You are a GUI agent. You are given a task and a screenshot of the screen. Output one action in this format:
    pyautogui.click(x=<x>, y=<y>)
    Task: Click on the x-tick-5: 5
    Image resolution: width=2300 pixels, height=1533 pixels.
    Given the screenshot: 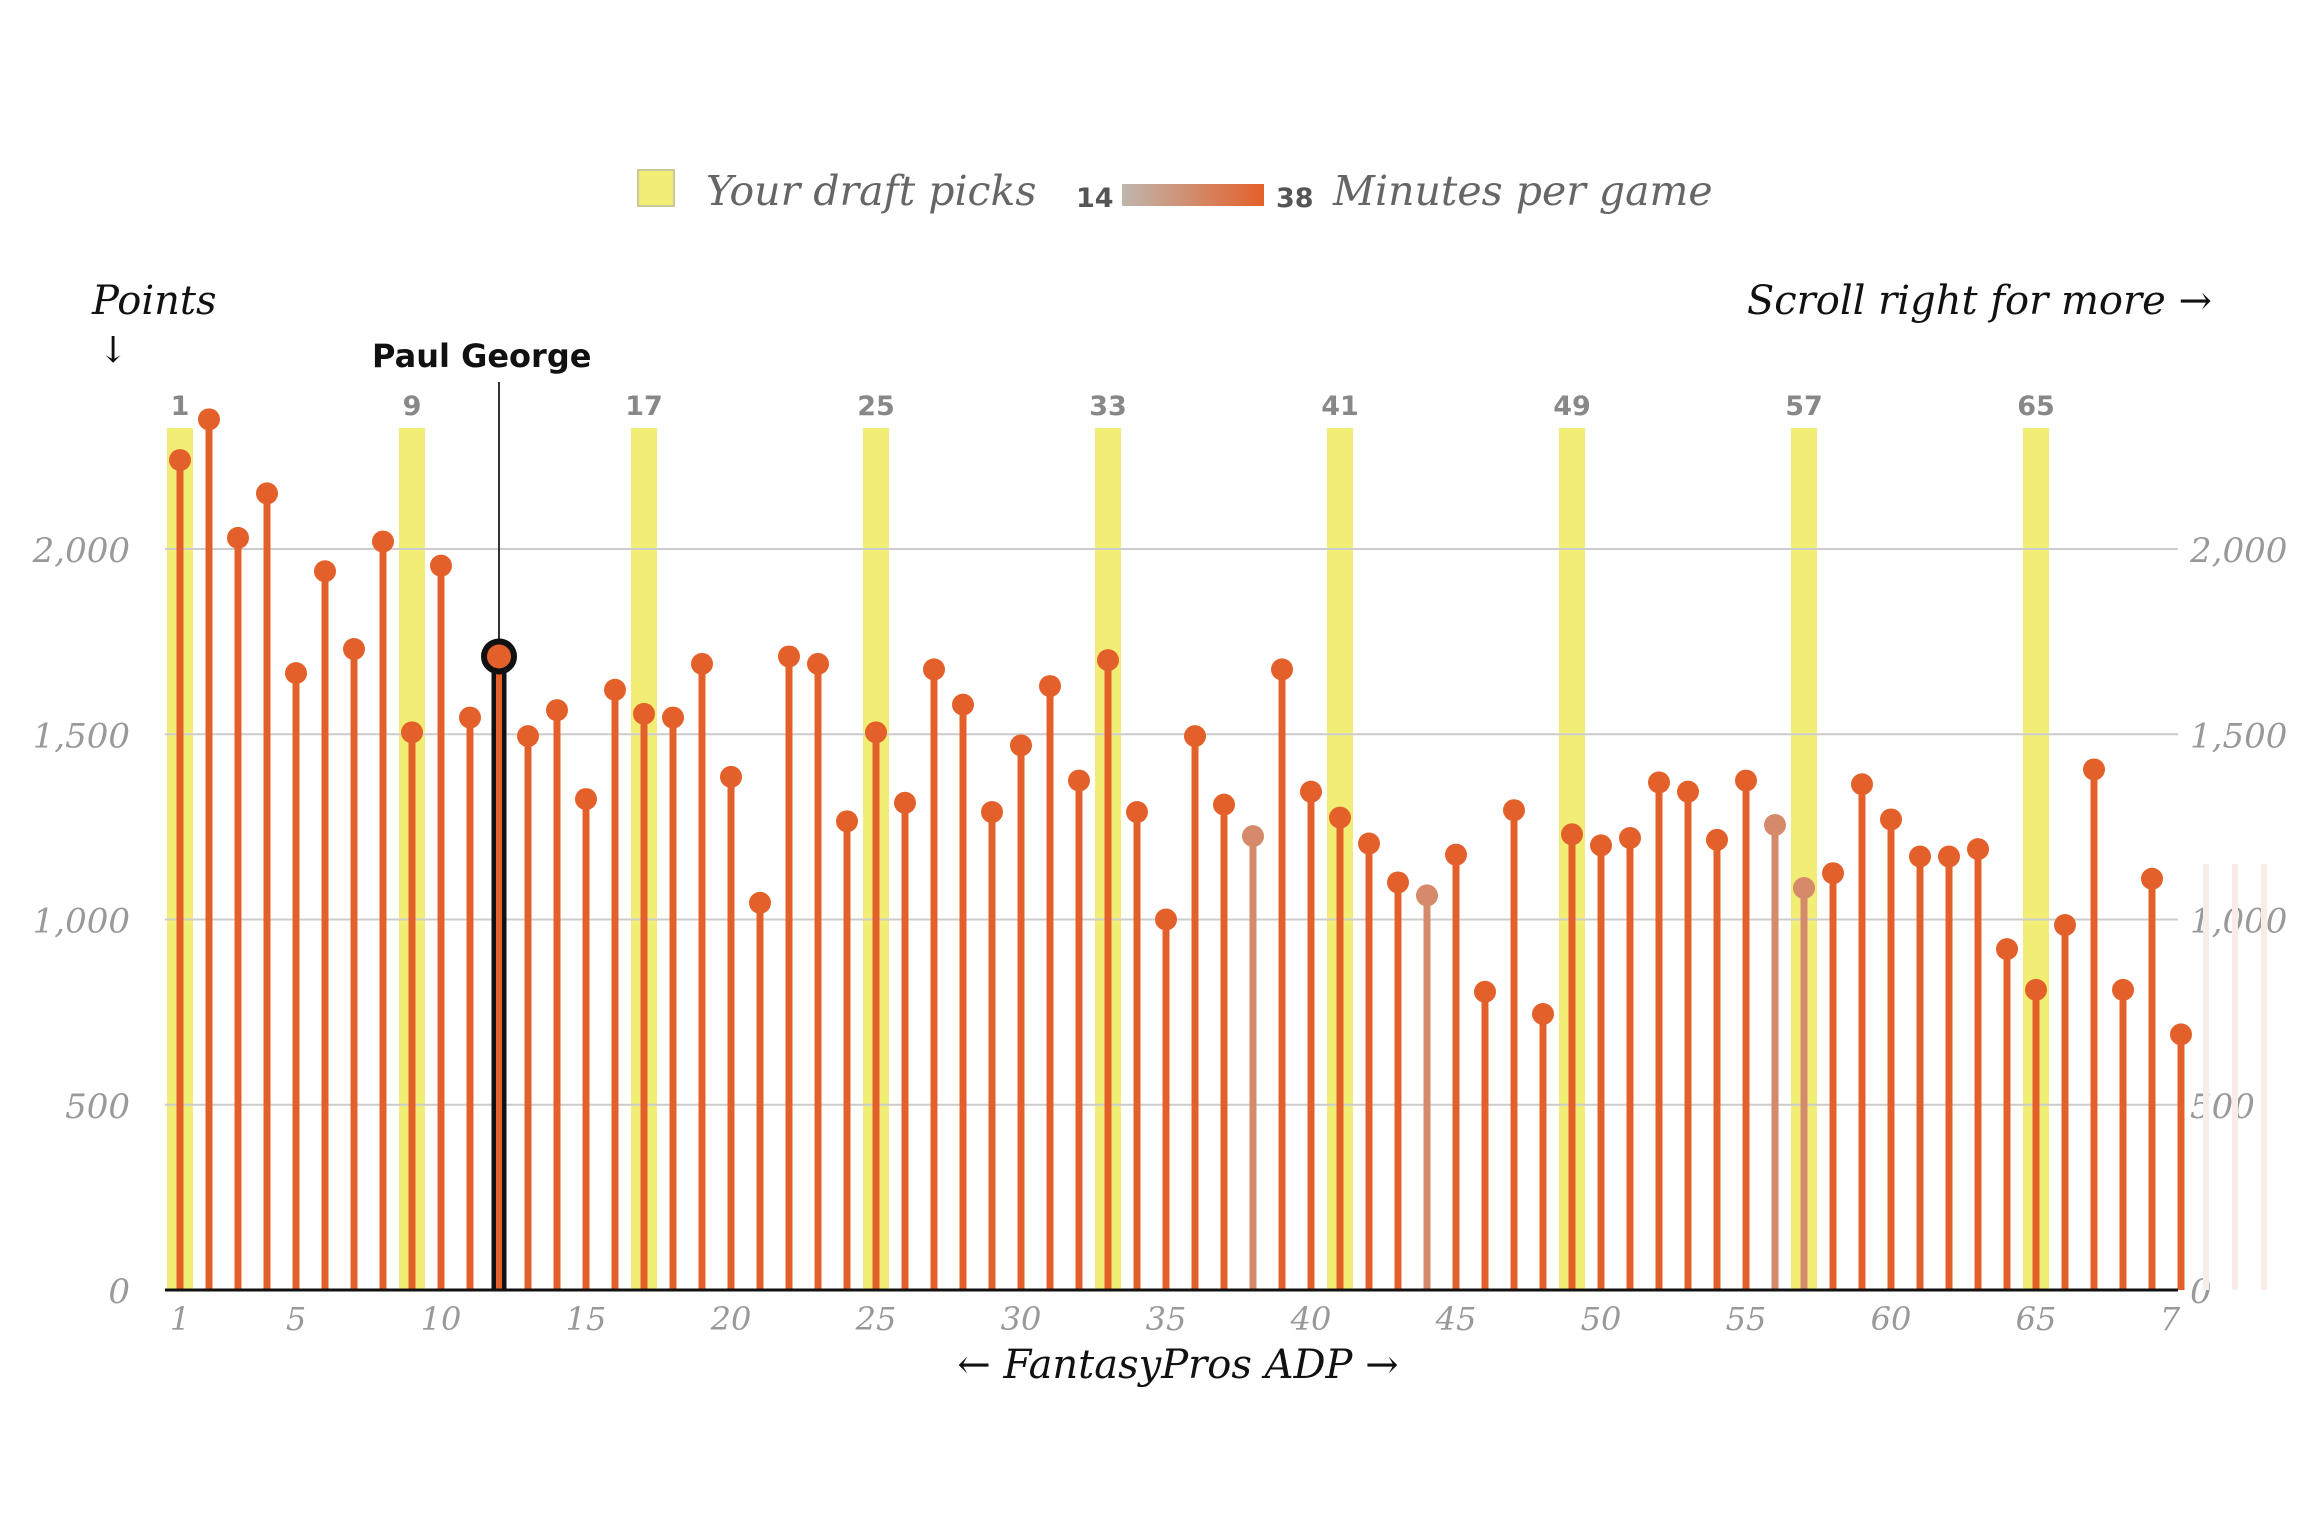 What is the action you would take?
    pyautogui.click(x=296, y=1319)
    